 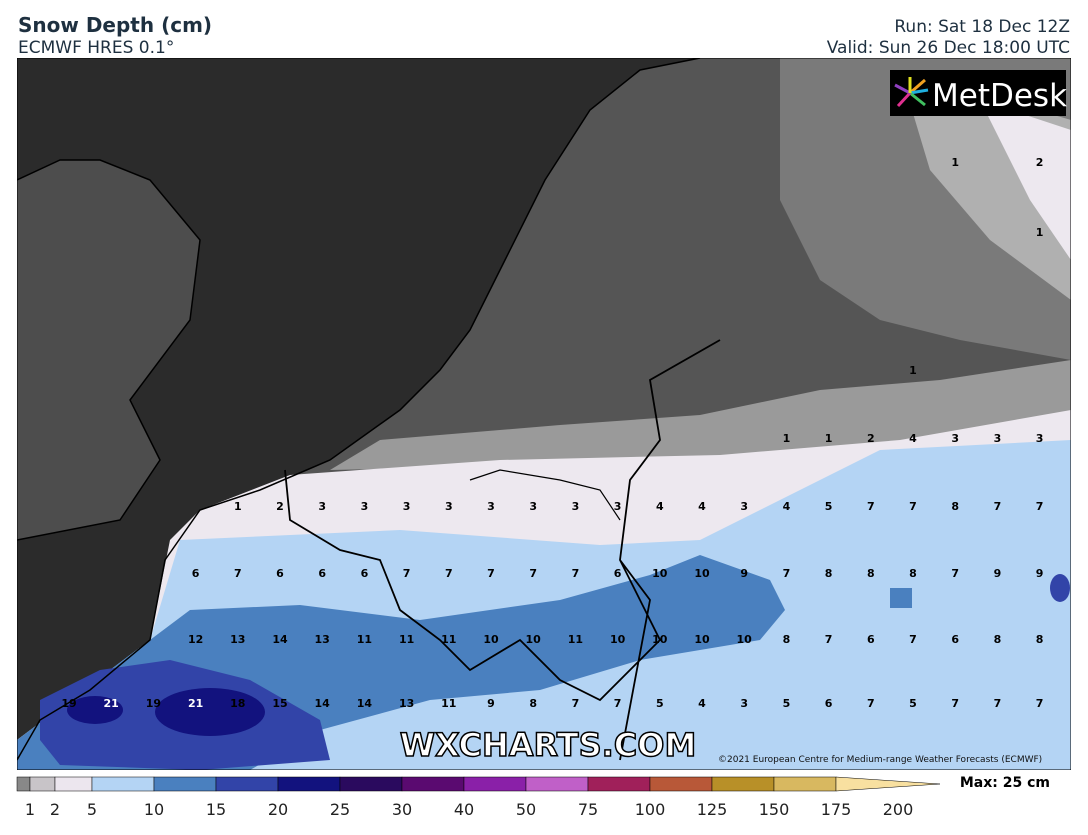 I want to click on colorbar-label: 75, so click(x=588, y=809).